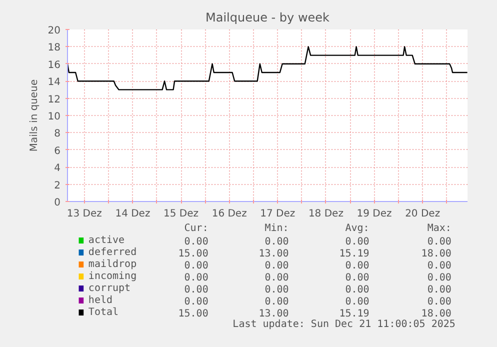  What do you see at coordinates (57, 186) in the screenshot?
I see `y-tick-label: 2` at bounding box center [57, 186].